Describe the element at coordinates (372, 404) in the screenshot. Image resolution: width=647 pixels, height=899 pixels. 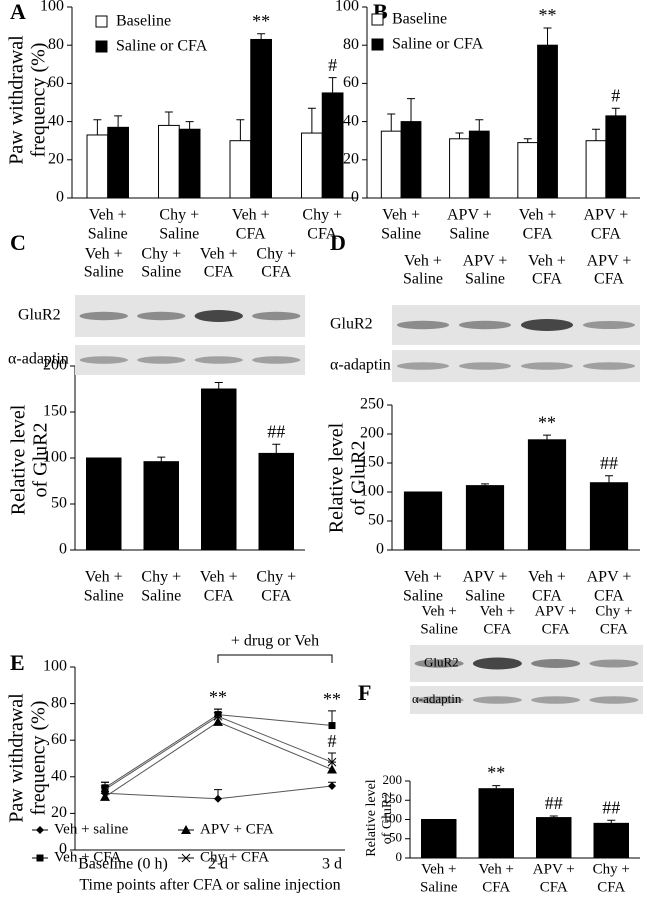
I see `y-tick-label: 250` at that location.